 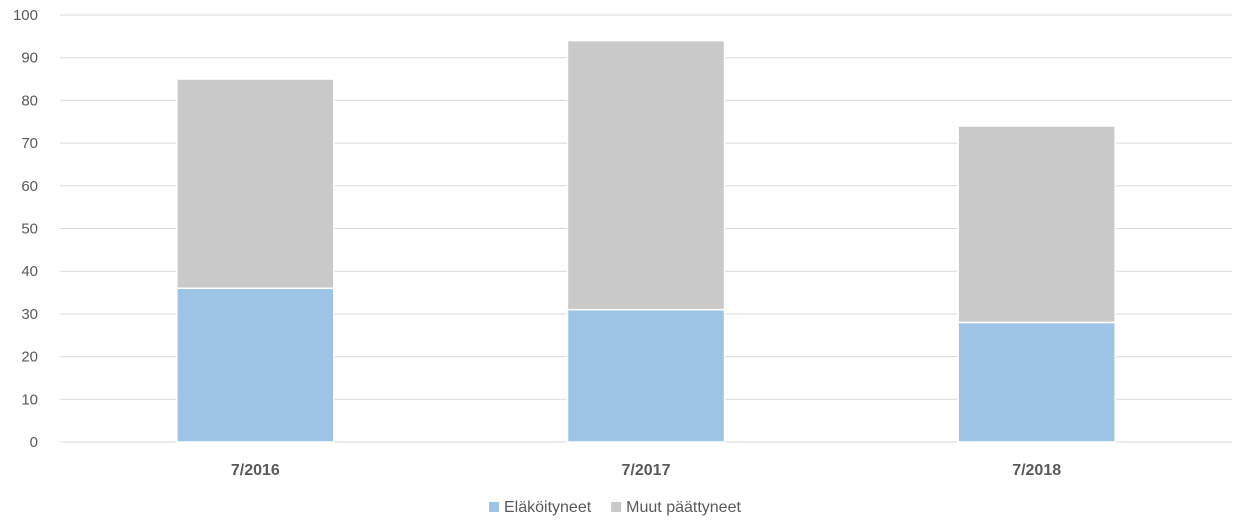 I want to click on y-tick-label: 100, so click(x=25, y=15).